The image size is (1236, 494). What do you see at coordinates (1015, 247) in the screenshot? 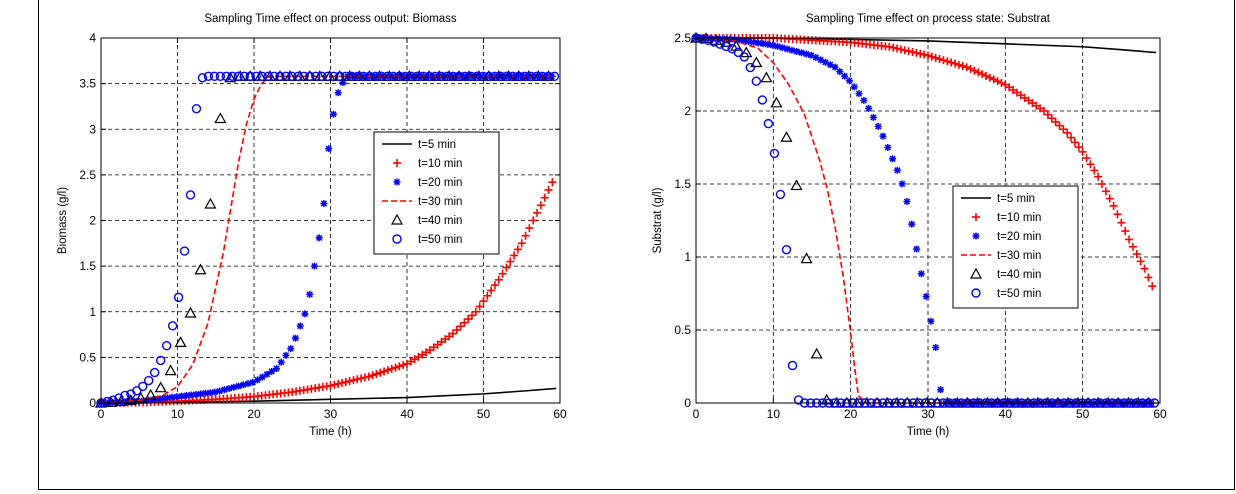
I see `legend-box` at bounding box center [1015, 247].